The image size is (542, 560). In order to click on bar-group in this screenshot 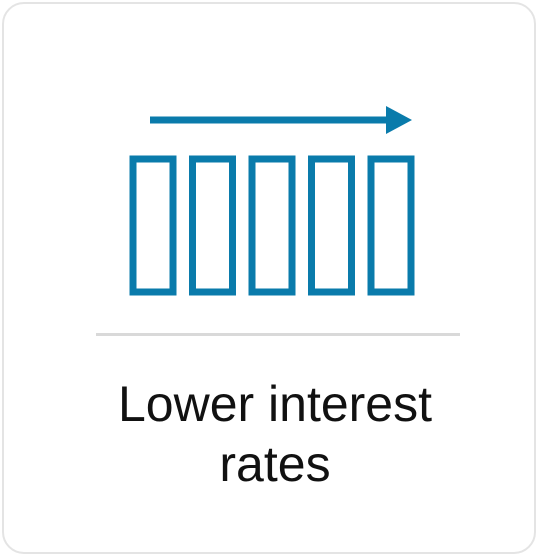, I will do `click(272, 225)`.